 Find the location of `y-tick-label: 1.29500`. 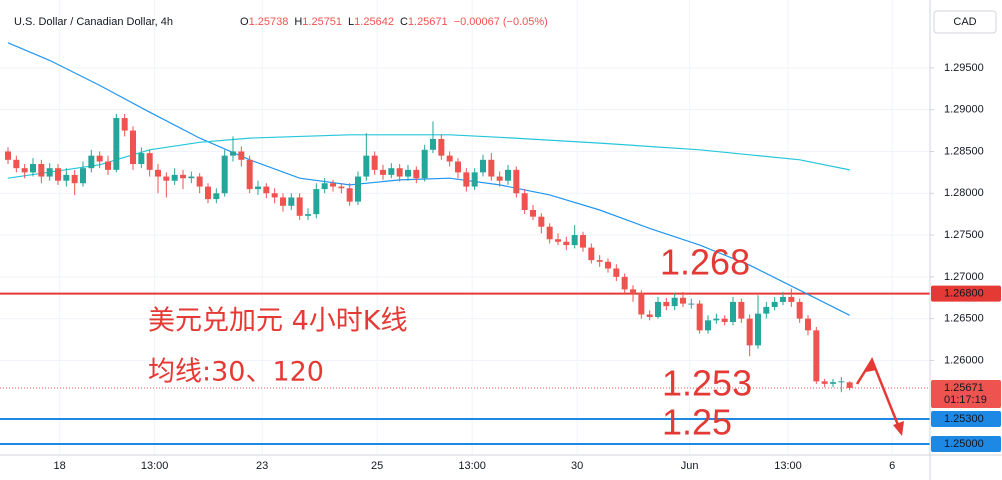

y-tick-label: 1.29500 is located at coordinates (964, 68).